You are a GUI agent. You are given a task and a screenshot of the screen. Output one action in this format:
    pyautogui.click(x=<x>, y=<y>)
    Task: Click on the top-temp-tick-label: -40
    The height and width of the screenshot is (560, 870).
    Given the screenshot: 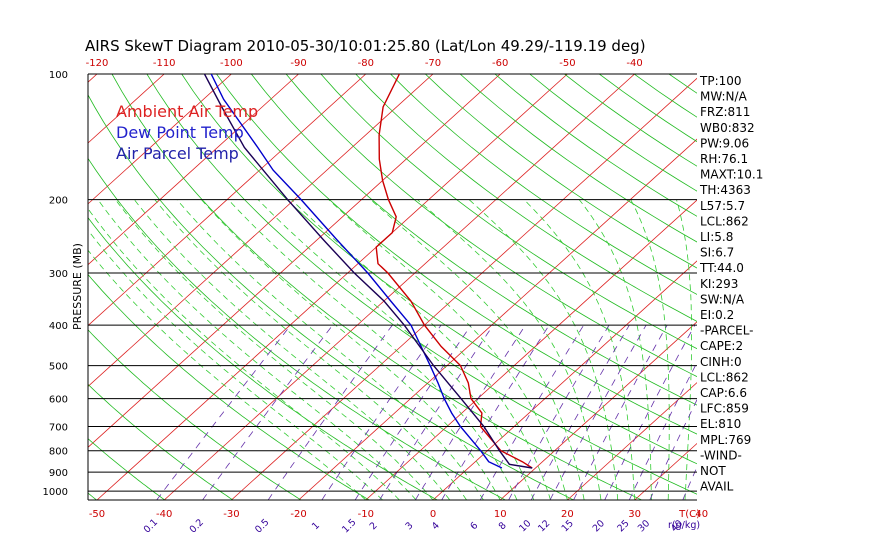 What is the action you would take?
    pyautogui.click(x=634, y=63)
    